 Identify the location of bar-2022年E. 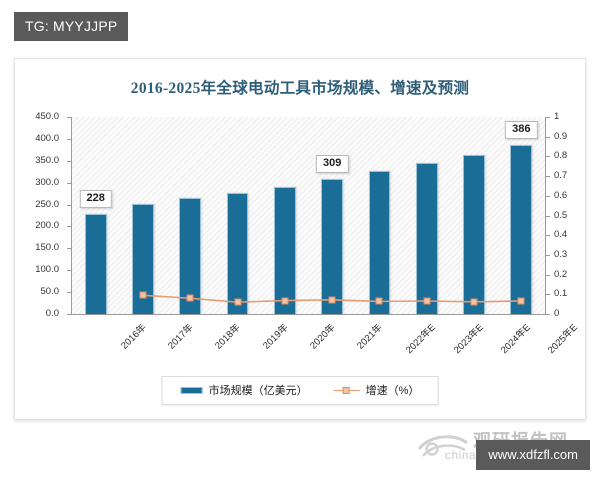
(379, 242).